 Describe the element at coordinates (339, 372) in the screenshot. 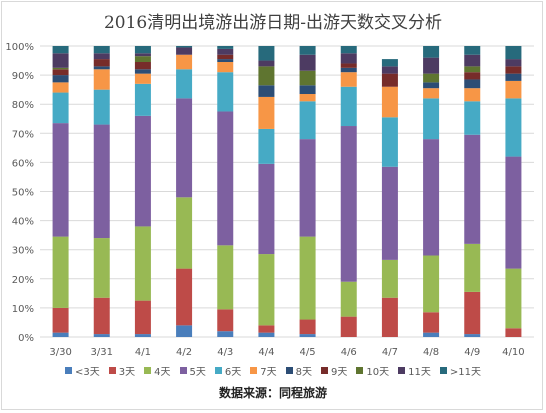

I see `legend-label: 9天` at that location.